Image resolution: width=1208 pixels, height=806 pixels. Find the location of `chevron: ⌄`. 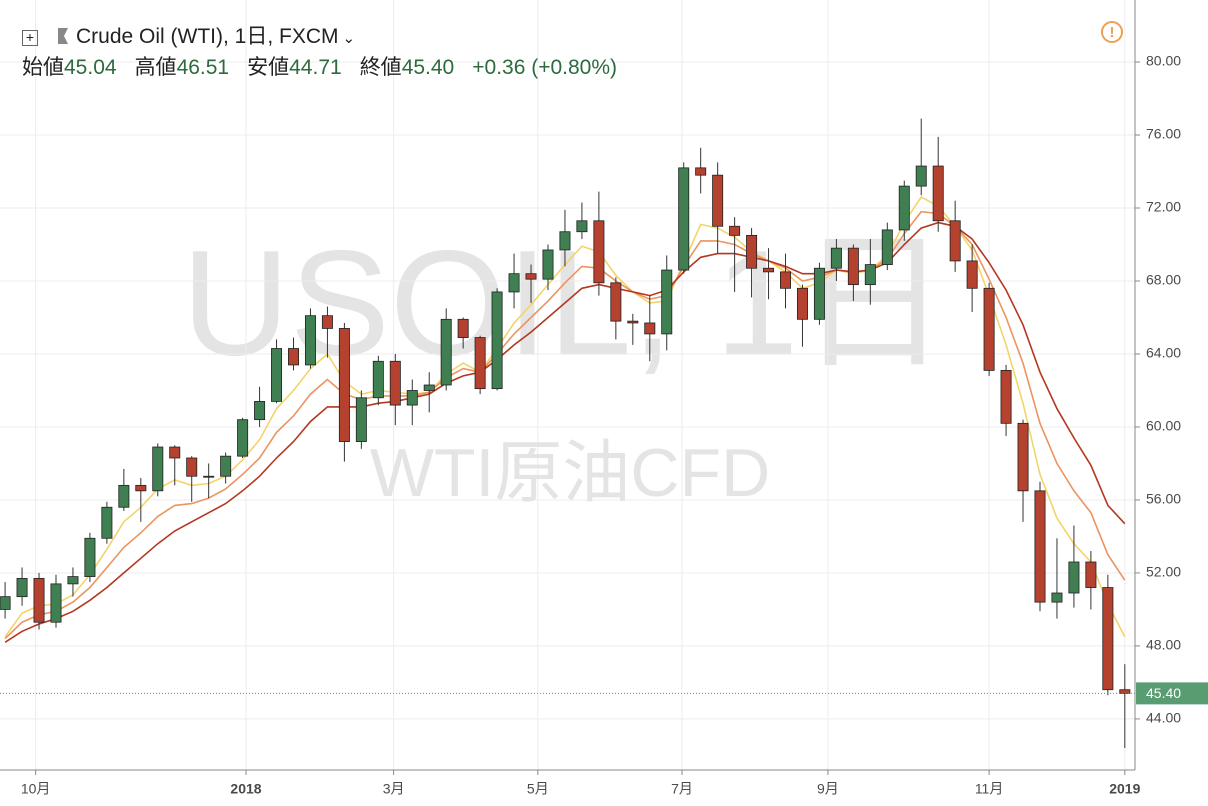

chevron: ⌄ is located at coordinates (349, 38).